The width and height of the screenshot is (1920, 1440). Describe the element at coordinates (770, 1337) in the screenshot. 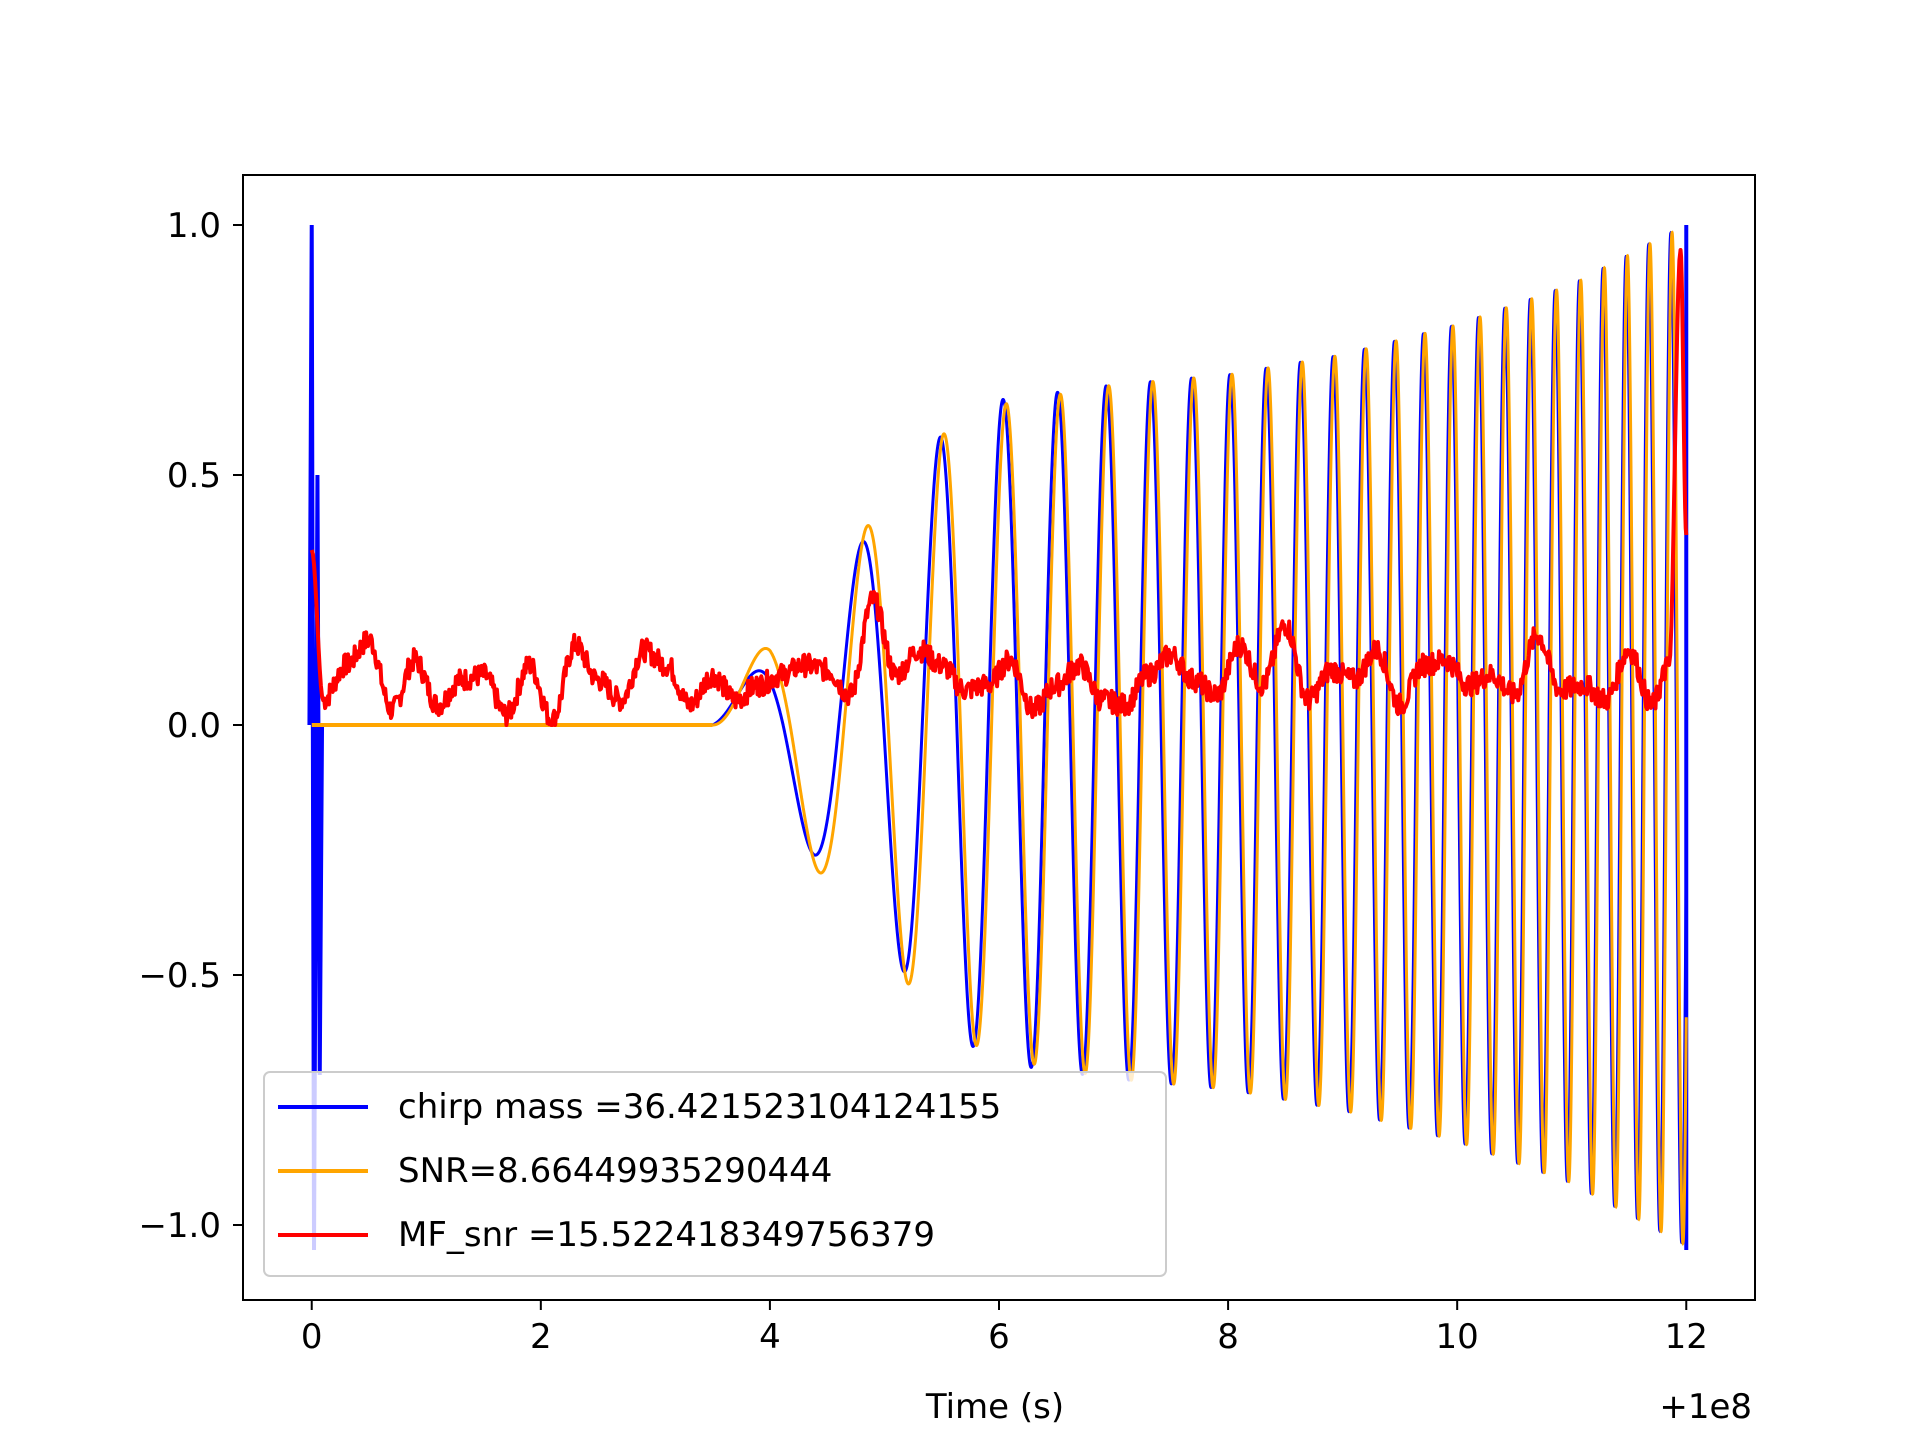

I see `x-tick-label: 4` at that location.